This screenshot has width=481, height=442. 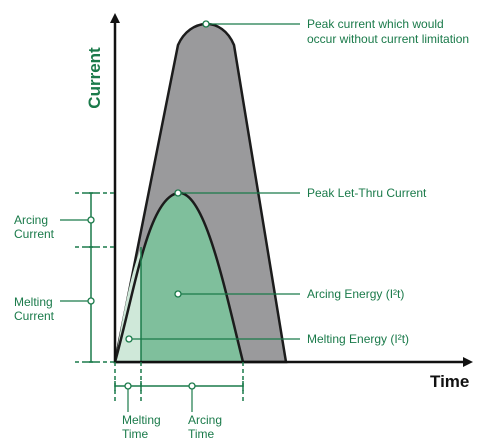 What do you see at coordinates (388, 39) in the screenshot?
I see `peak-uncontrolled-label-2: occur without current limitation` at bounding box center [388, 39].